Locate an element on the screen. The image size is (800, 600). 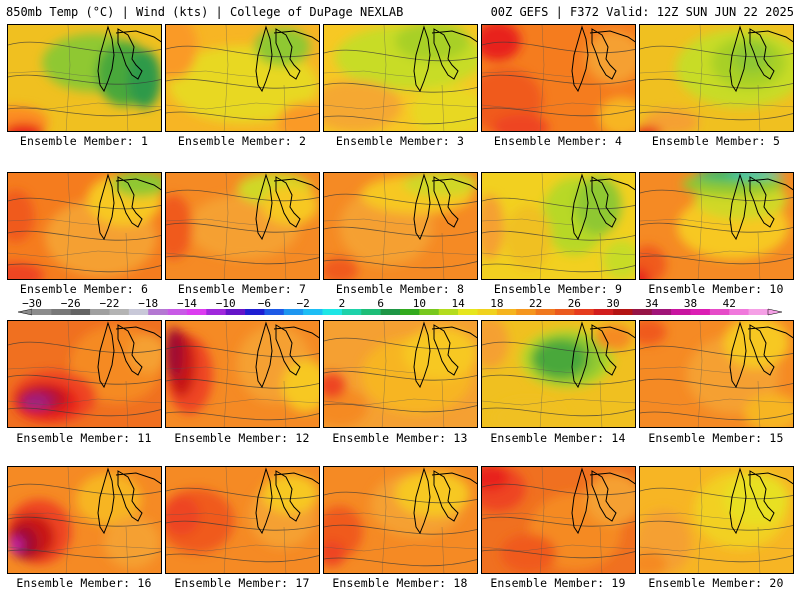
colorbar-tick-label: 14 is located at coordinates (458, 303).